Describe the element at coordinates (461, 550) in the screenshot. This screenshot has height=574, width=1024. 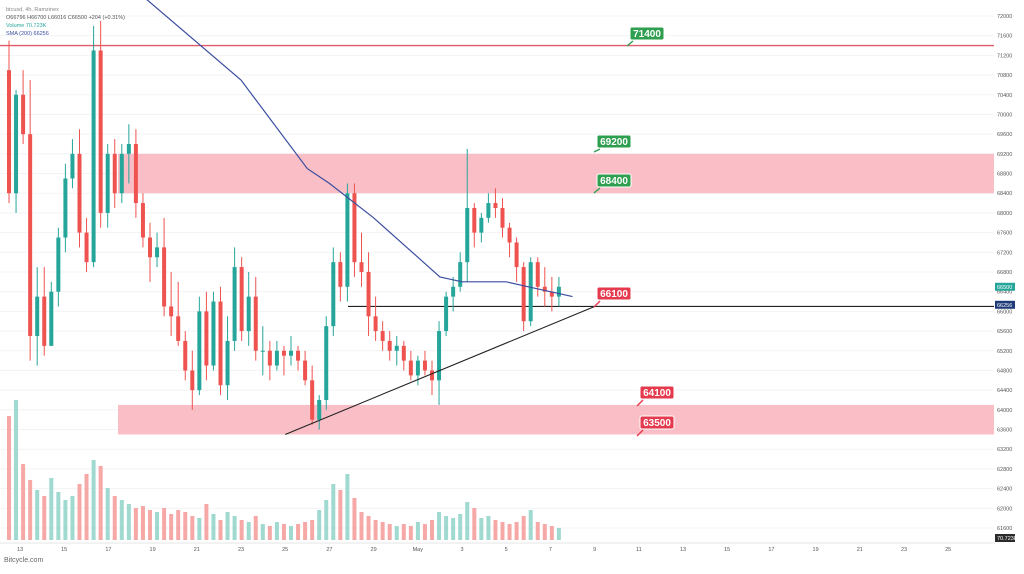
I see `time-tick-label: 3` at that location.